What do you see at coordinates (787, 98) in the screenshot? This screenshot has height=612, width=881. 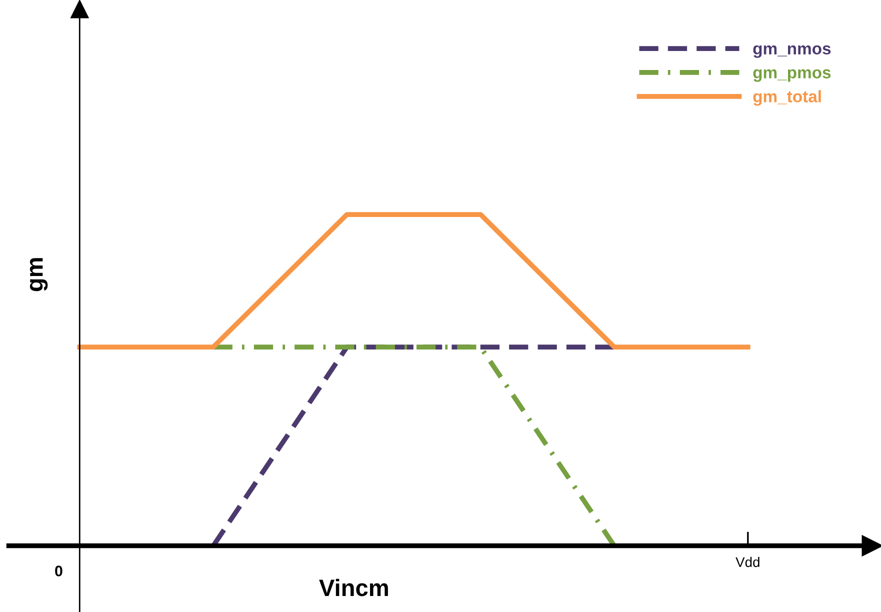 I see `text: gm_total` at bounding box center [787, 98].